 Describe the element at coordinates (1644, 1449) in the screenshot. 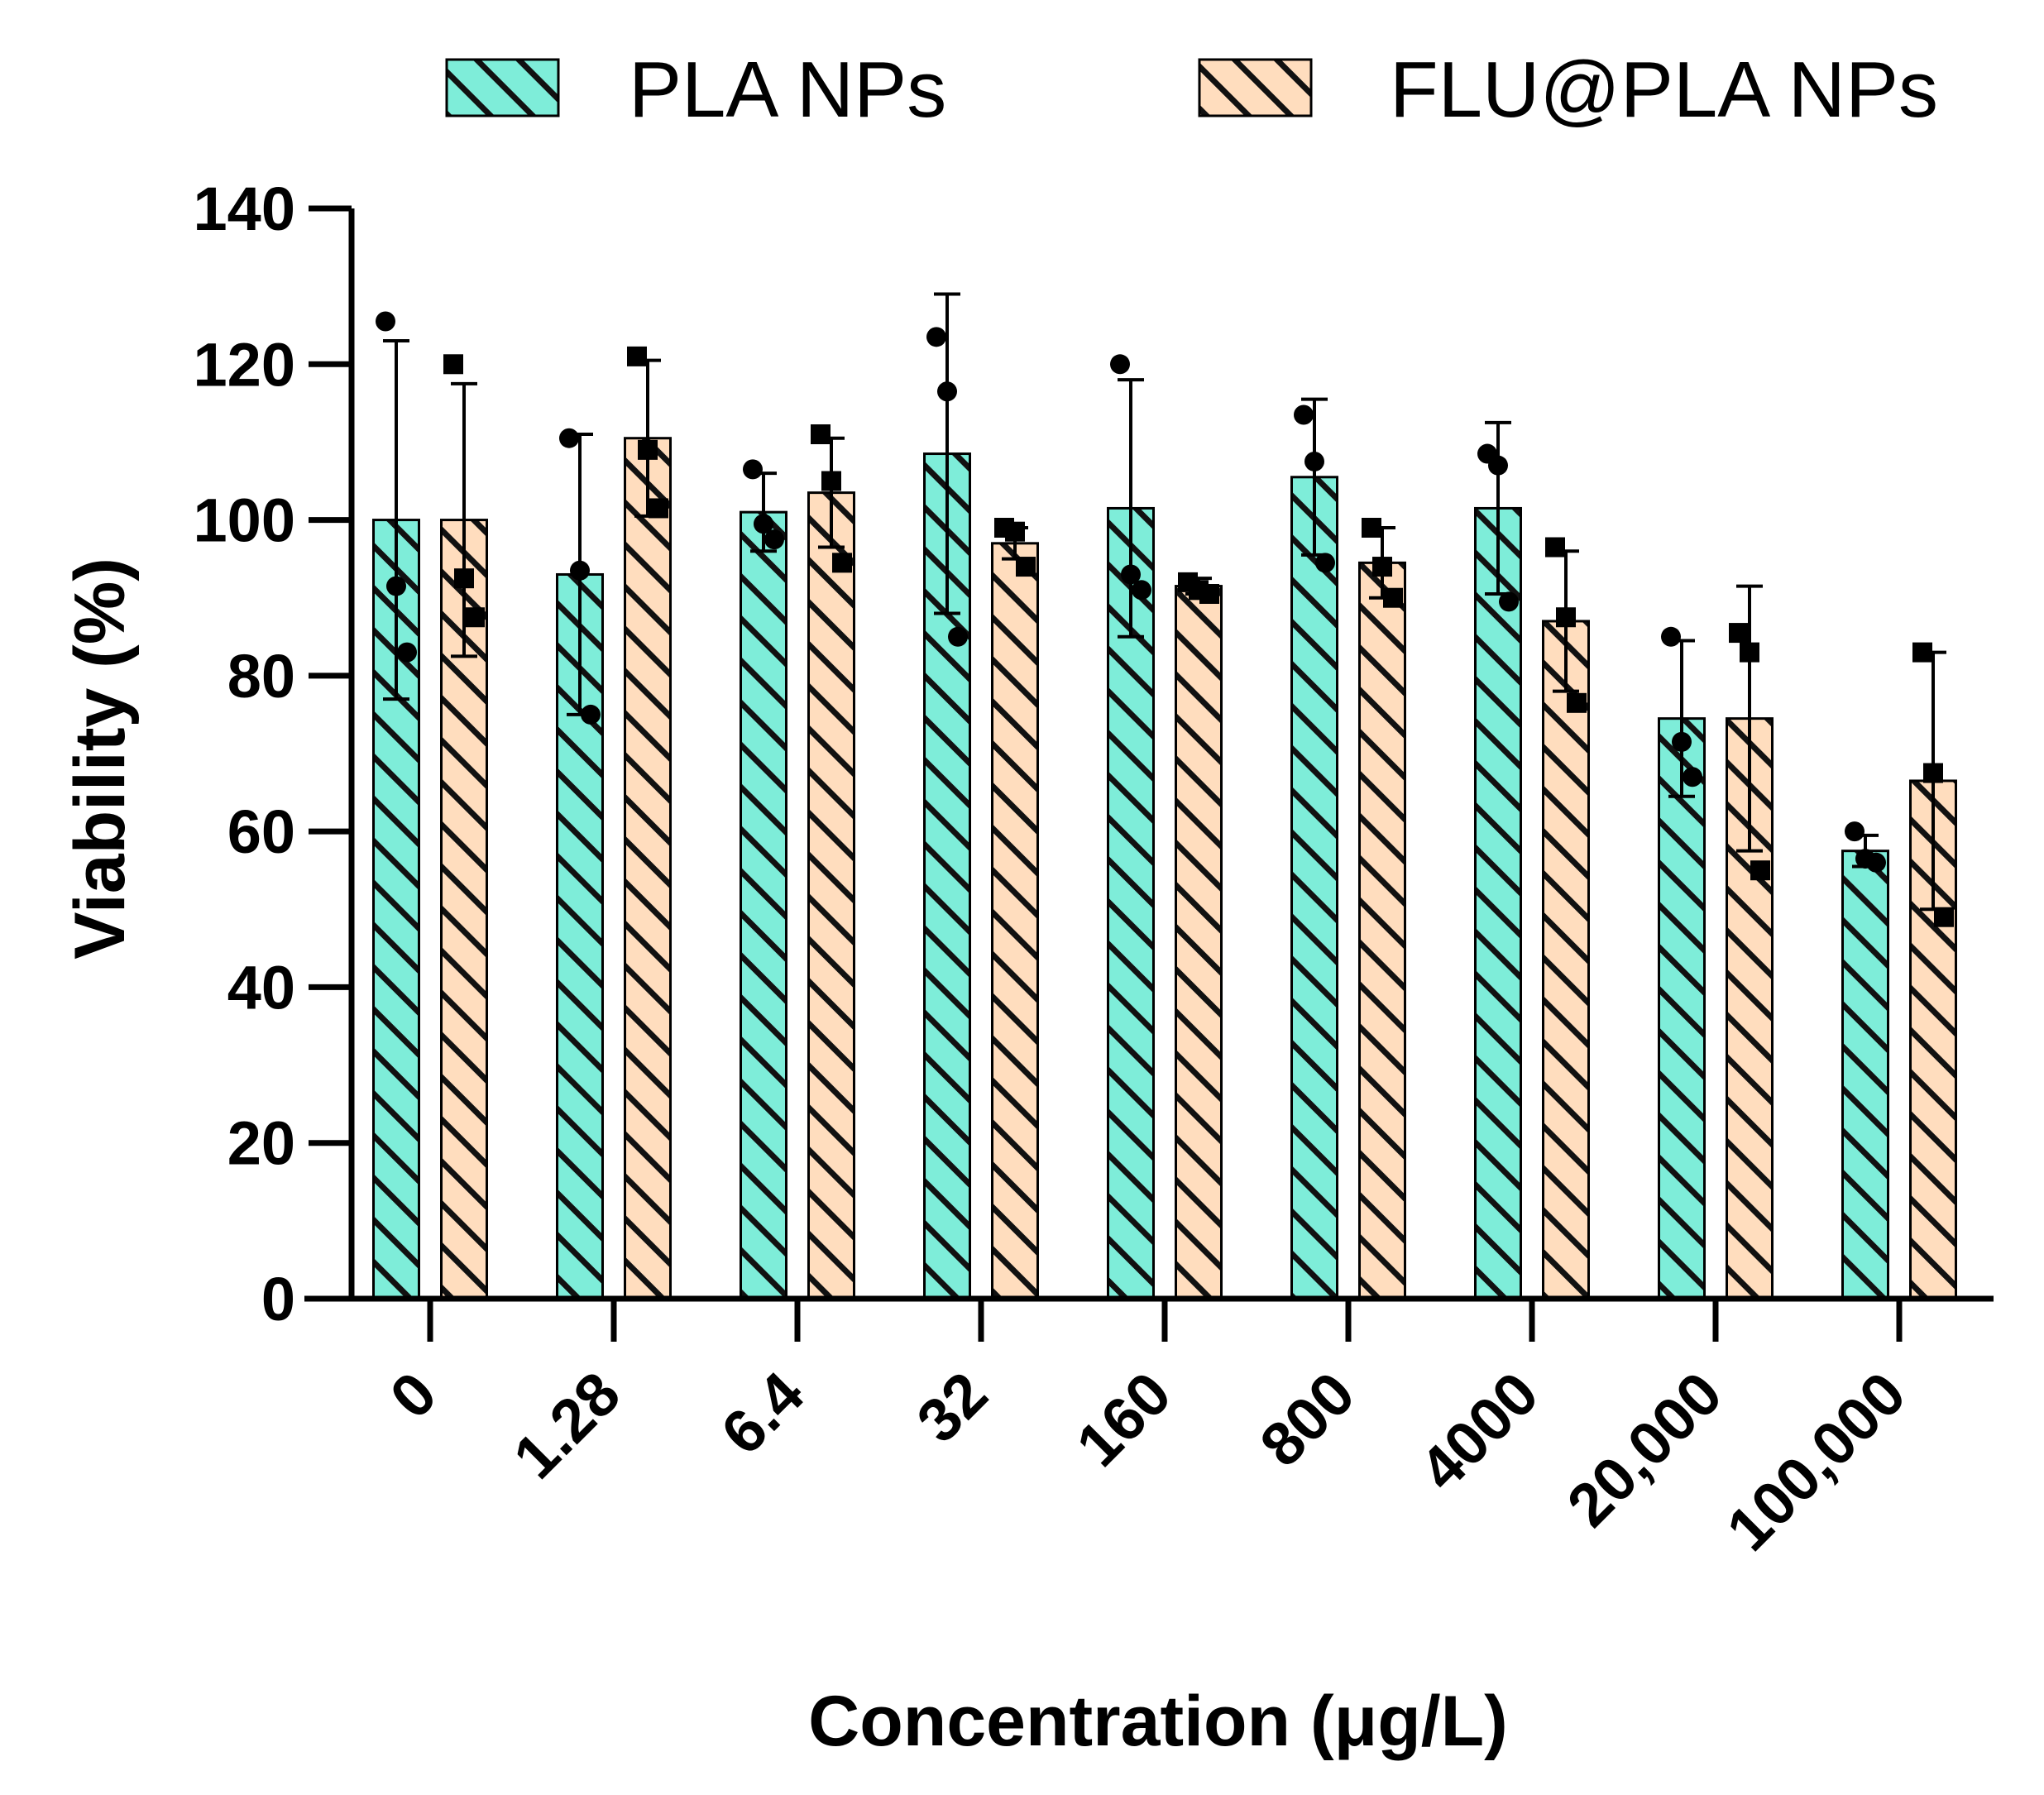

I see `x-tick-label-7: 20,000` at that location.